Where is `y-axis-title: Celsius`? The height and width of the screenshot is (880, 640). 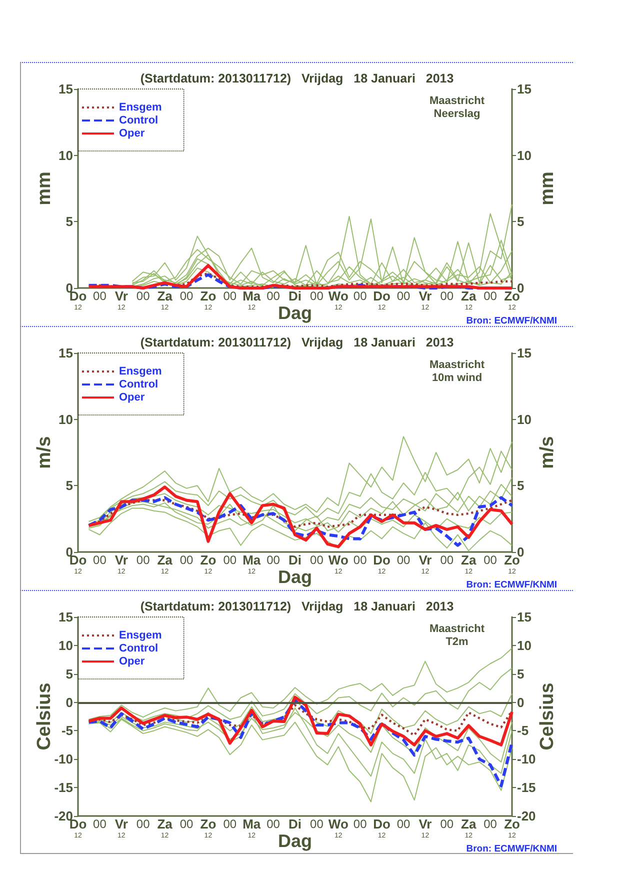 y-axis-title: Celsius is located at coordinates (44, 716).